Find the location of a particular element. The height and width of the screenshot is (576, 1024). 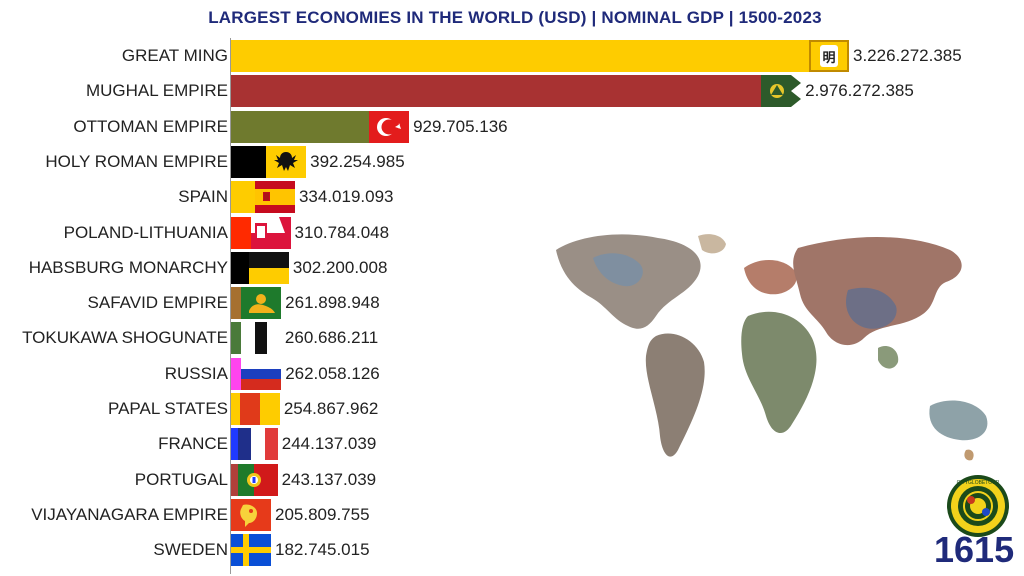

bar-row: GREAT MING 明 3.226.272.385 is located at coordinates (512, 56).